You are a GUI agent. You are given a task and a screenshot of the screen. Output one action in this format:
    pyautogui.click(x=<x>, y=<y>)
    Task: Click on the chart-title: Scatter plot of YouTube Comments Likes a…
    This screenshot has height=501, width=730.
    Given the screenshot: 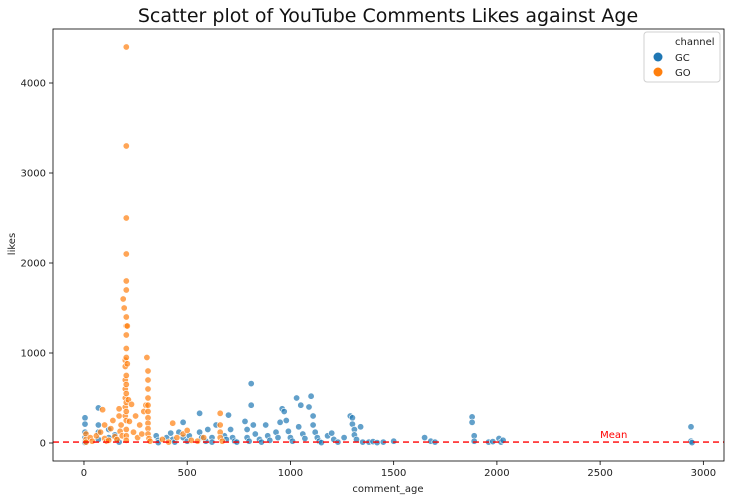 What is the action you would take?
    pyautogui.click(x=388, y=16)
    